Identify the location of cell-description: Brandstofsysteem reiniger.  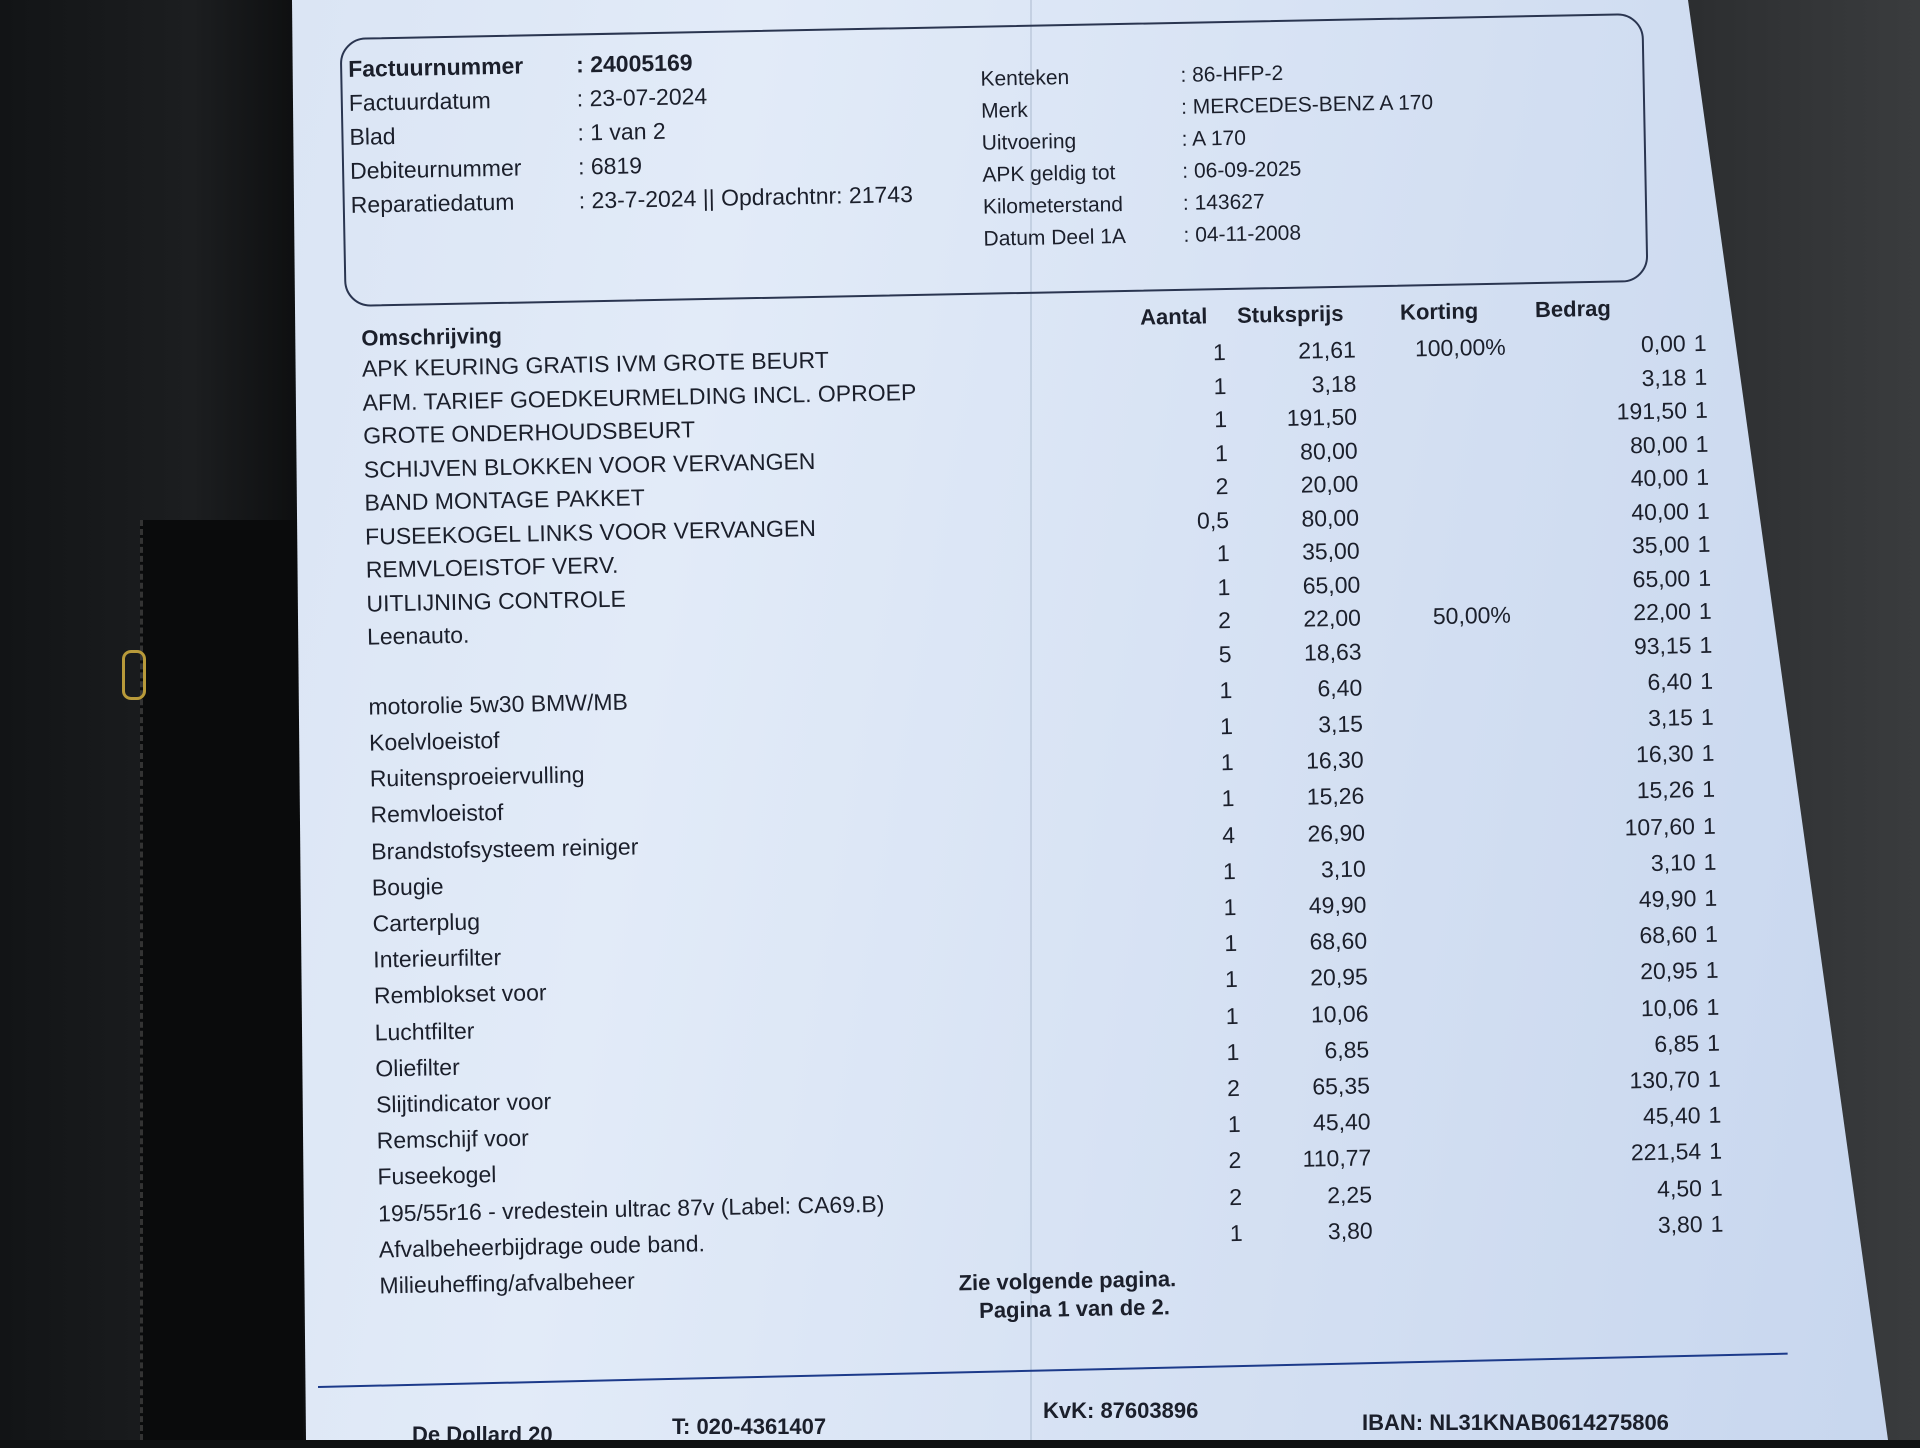
(504, 848).